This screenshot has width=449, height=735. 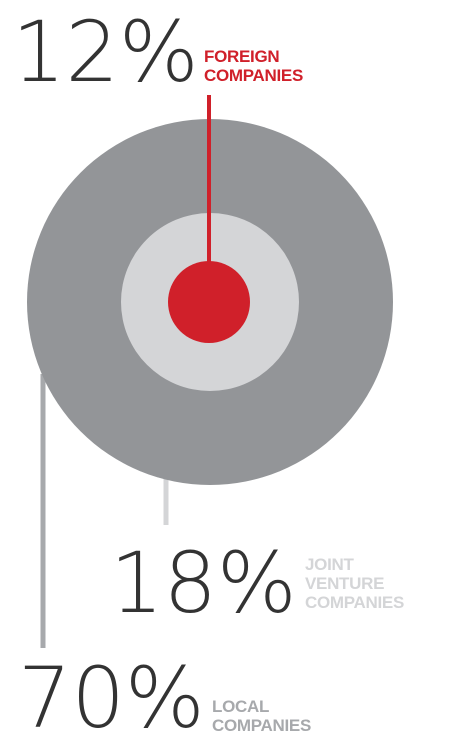 What do you see at coordinates (240, 706) in the screenshot?
I see `series-label-local-line-1: LOCAL` at bounding box center [240, 706].